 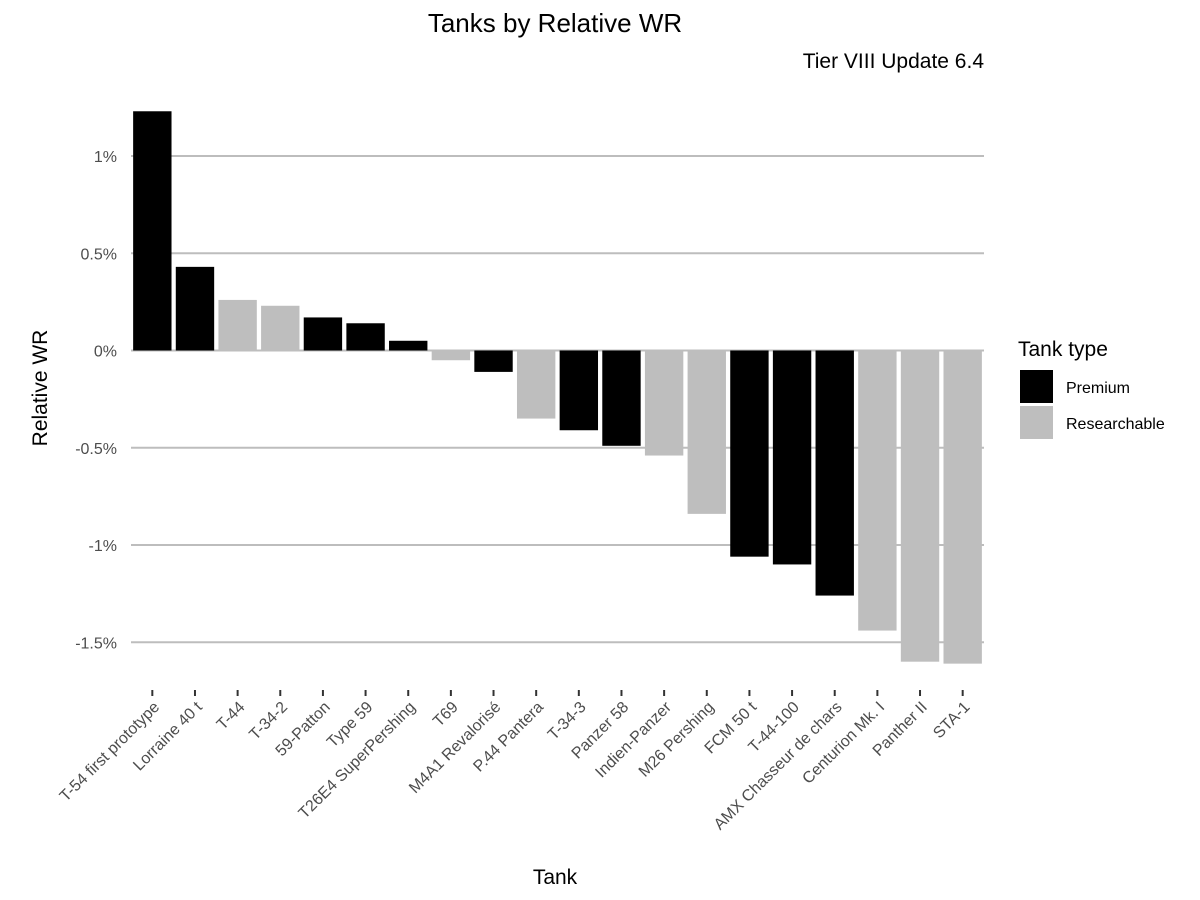 What do you see at coordinates (1098, 388) in the screenshot?
I see `legend-label: Premium` at bounding box center [1098, 388].